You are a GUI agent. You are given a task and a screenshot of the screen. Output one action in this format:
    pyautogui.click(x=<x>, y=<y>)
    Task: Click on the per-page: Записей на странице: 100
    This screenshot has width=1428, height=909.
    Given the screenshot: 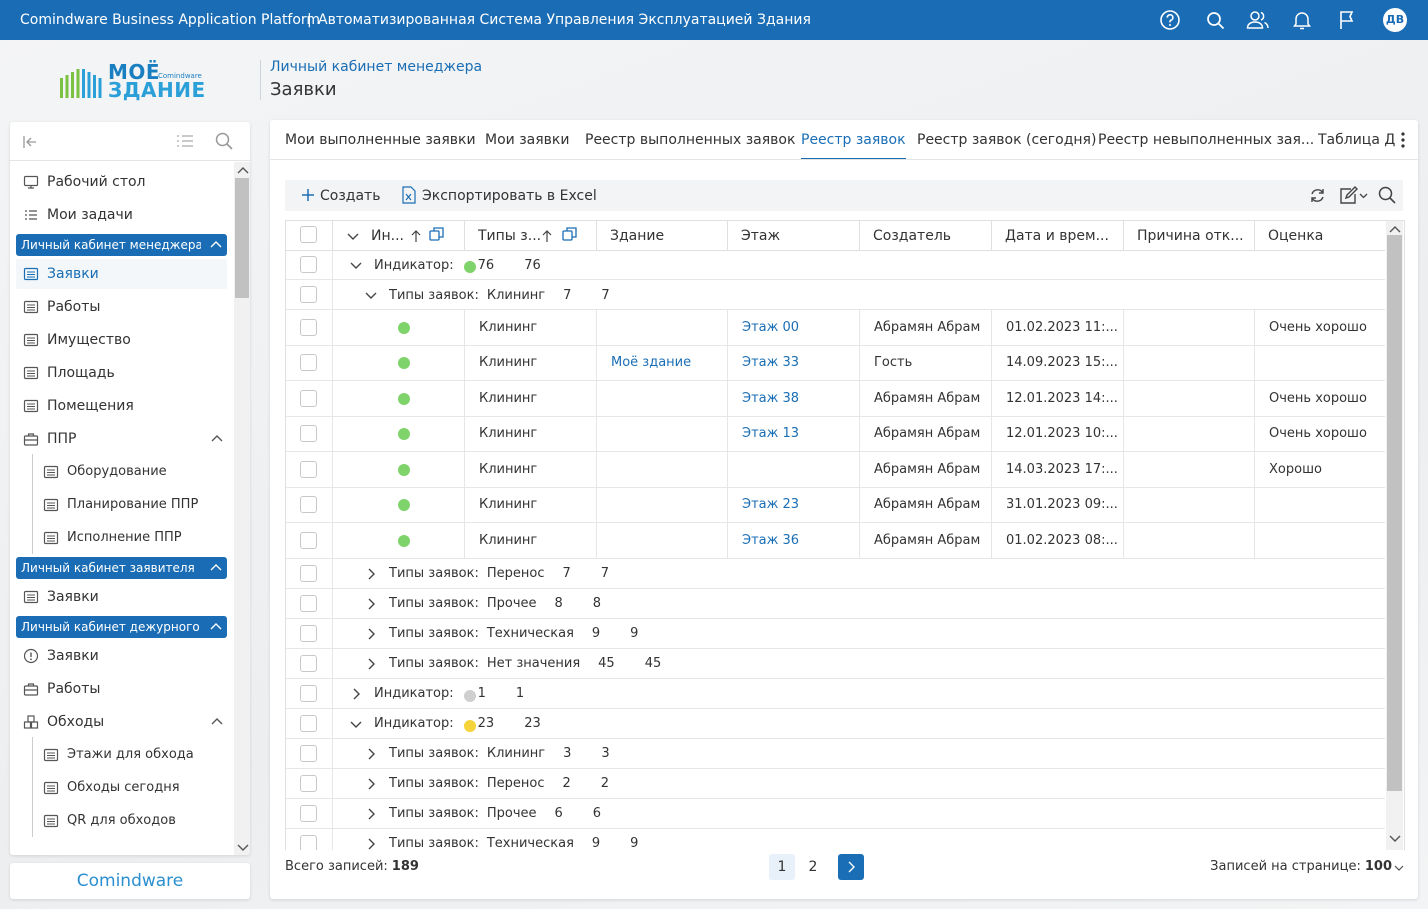 What is the action you would take?
    pyautogui.click(x=1301, y=867)
    